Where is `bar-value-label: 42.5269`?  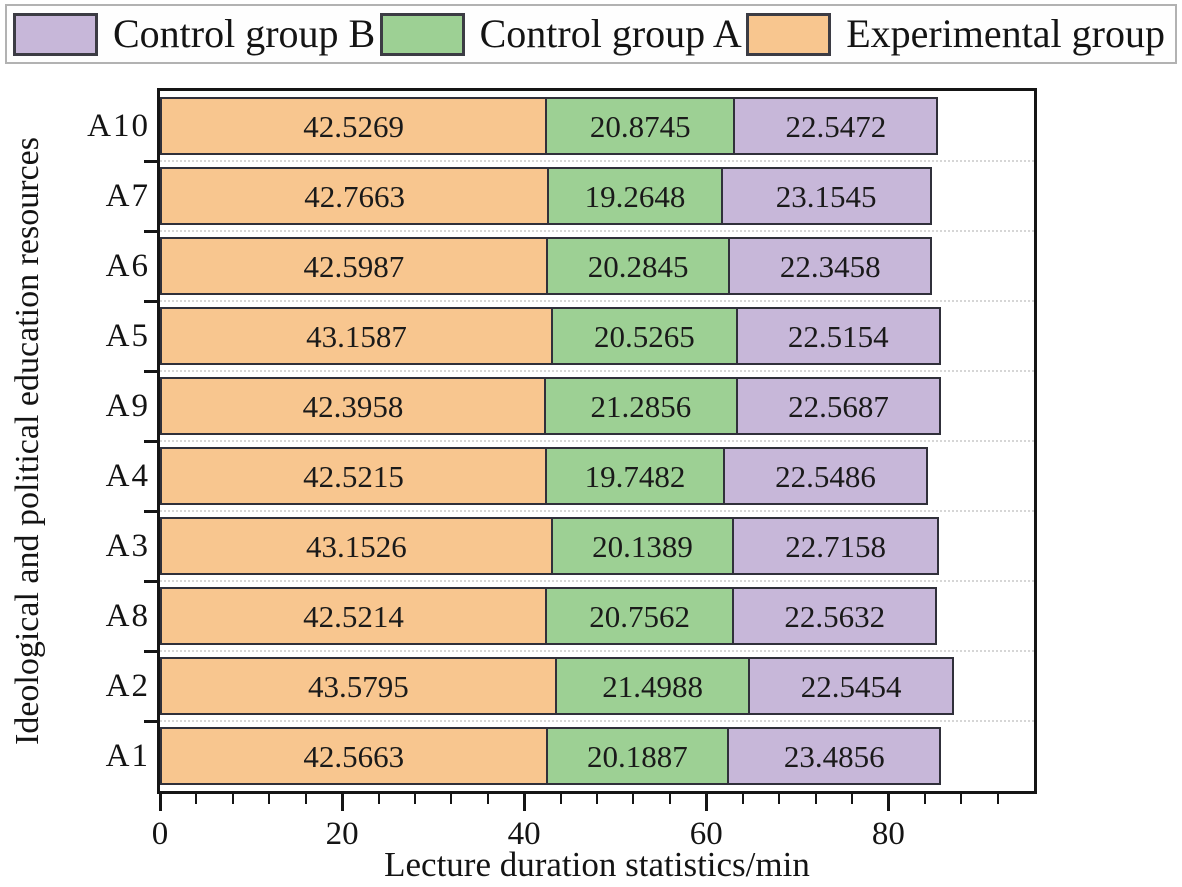 bar-value-label: 42.5269 is located at coordinates (353, 126).